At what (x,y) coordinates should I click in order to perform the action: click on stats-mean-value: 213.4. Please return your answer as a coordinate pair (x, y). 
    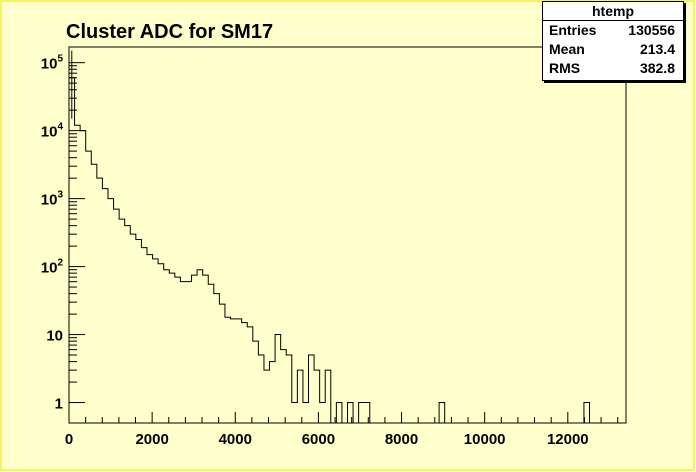
    Looking at the image, I should click on (657, 49).